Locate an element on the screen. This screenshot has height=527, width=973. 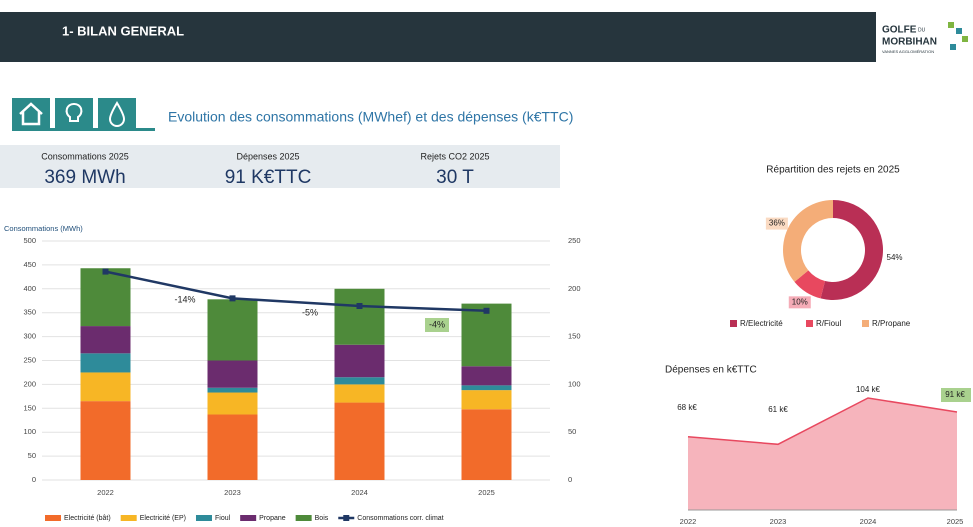
legend-label: Electricité (bât) is located at coordinates (87, 518).